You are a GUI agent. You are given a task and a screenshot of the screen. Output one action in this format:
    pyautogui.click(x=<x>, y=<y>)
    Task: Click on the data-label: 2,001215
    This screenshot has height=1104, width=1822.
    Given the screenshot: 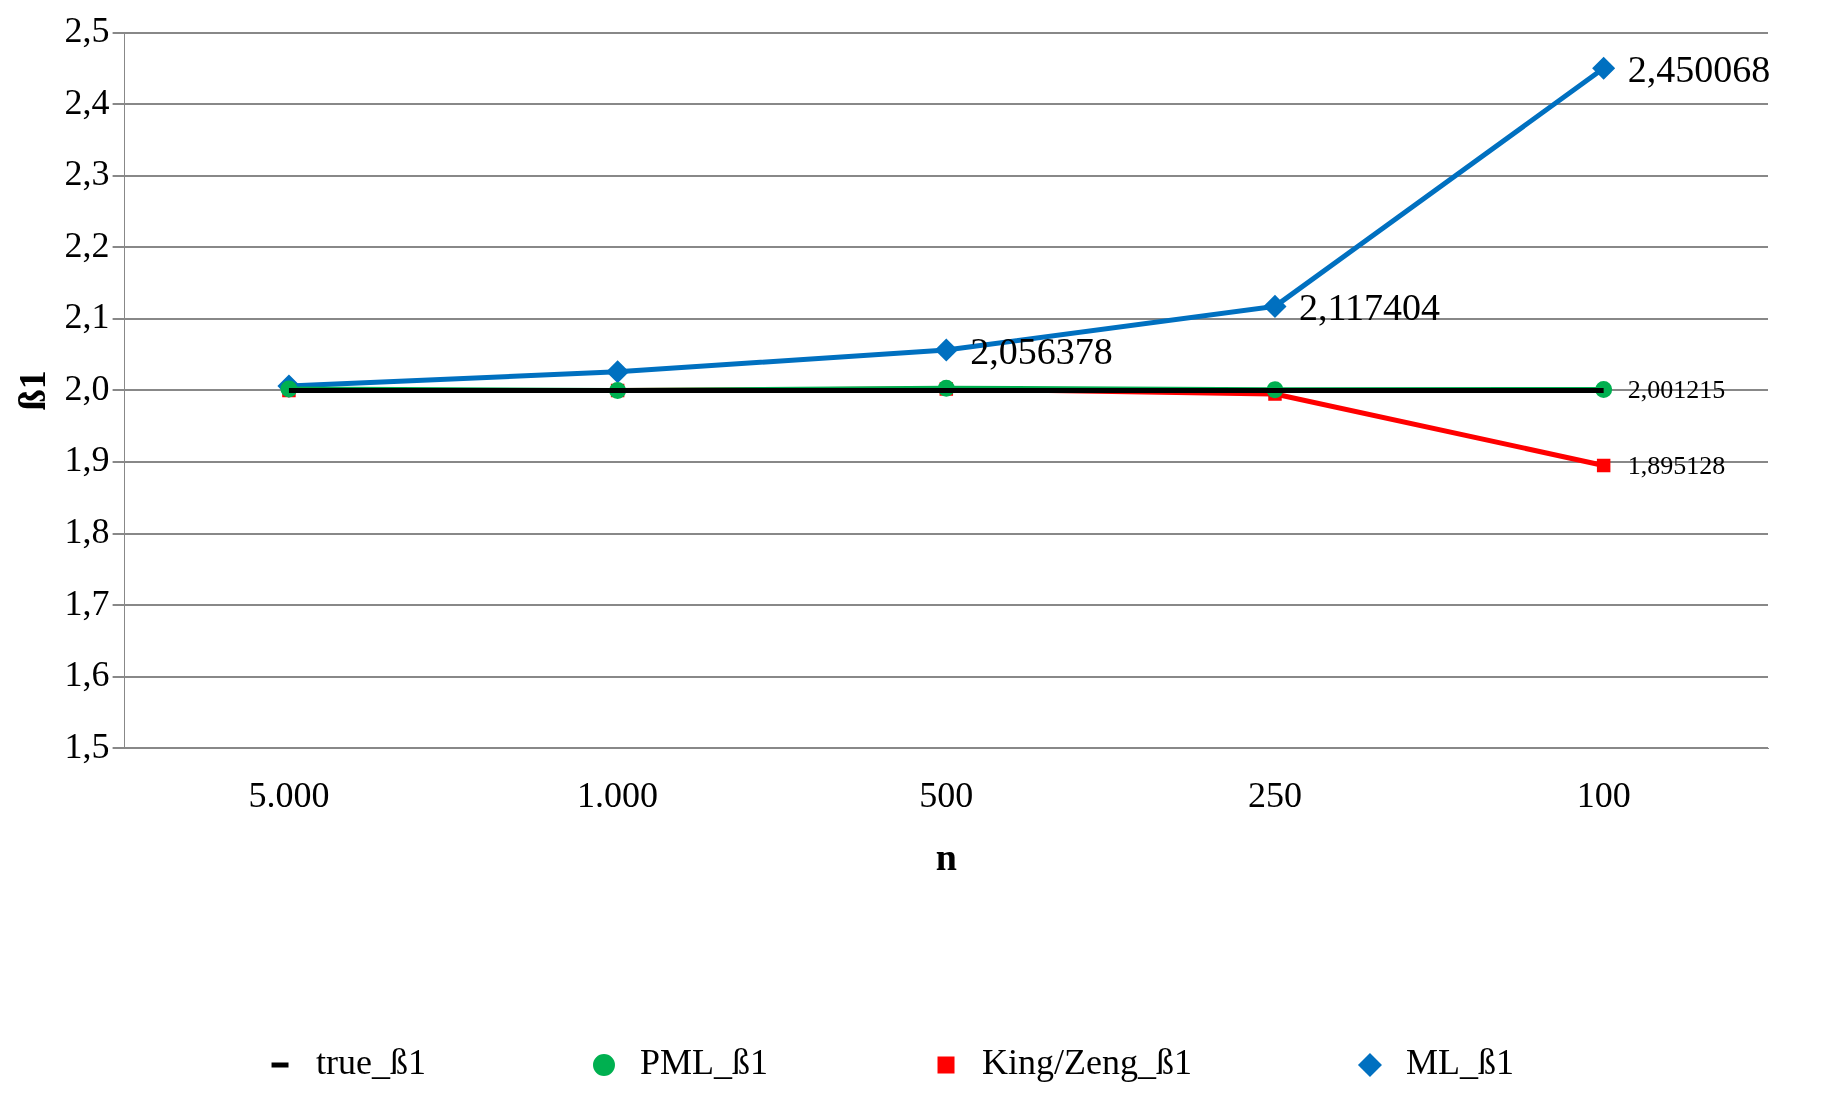 What is the action you would take?
    pyautogui.click(x=1676, y=390)
    